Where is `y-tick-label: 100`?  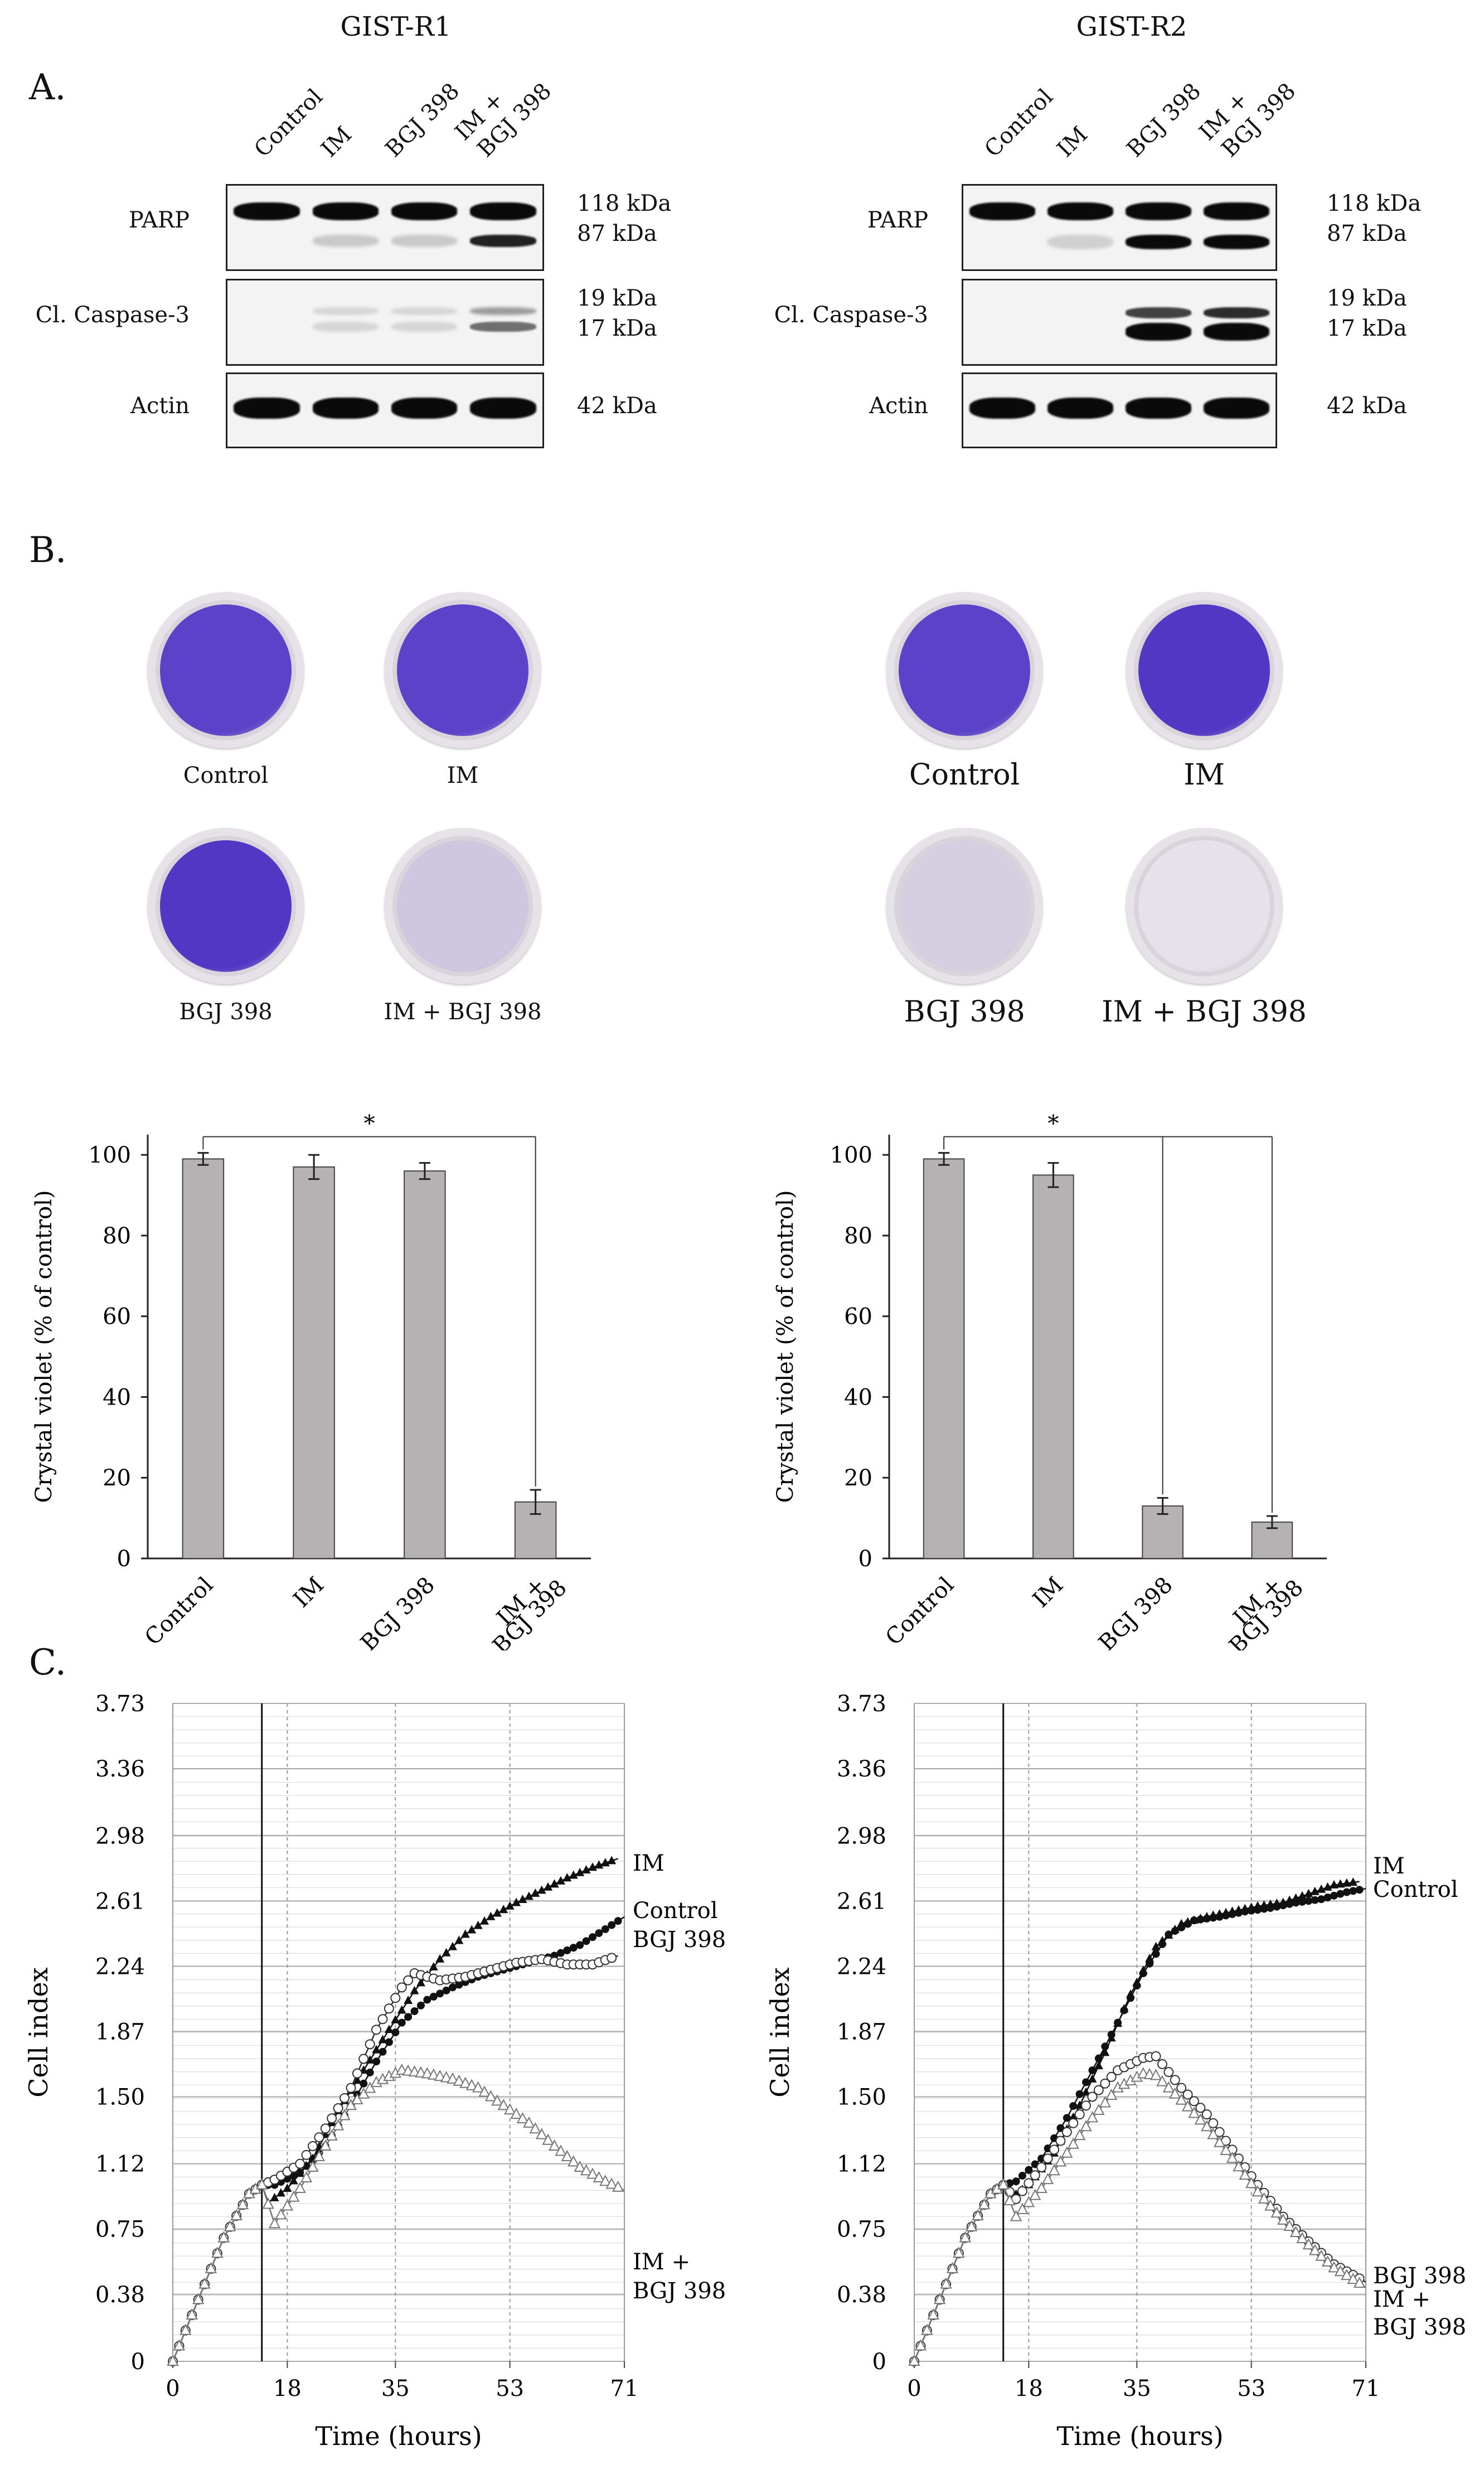
y-tick-label: 100 is located at coordinates (851, 1155).